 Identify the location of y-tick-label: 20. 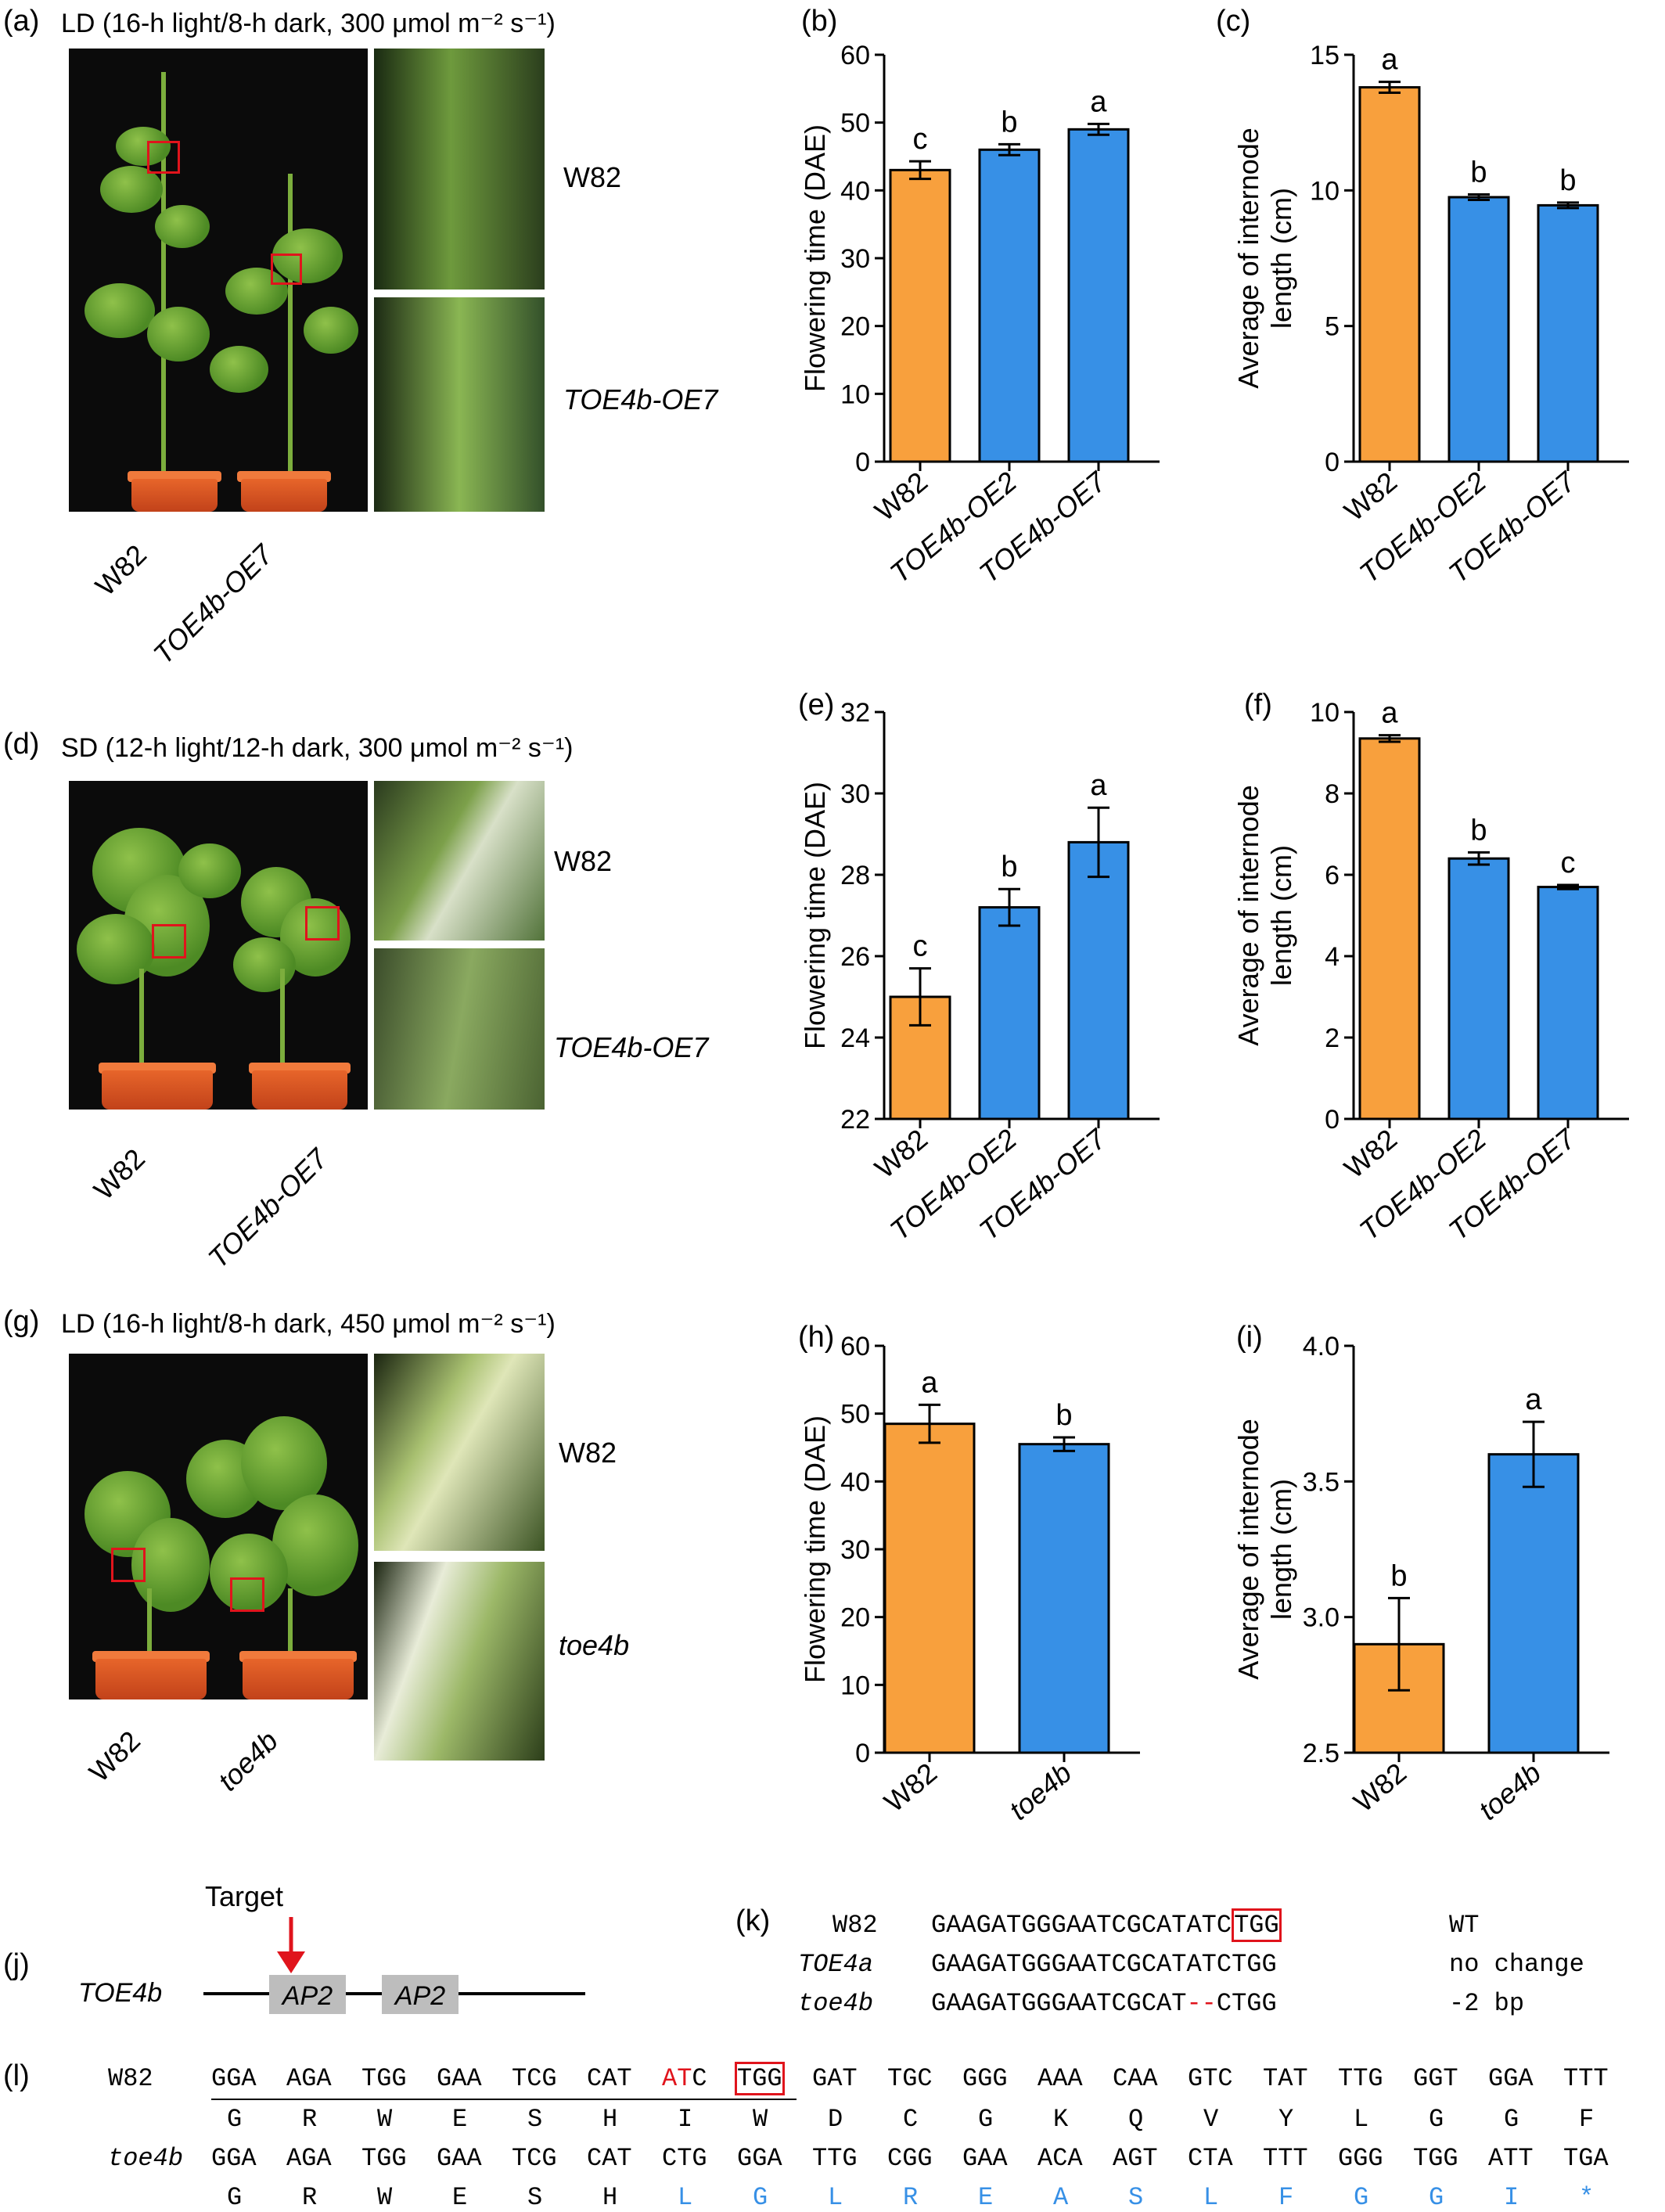
(855, 1618).